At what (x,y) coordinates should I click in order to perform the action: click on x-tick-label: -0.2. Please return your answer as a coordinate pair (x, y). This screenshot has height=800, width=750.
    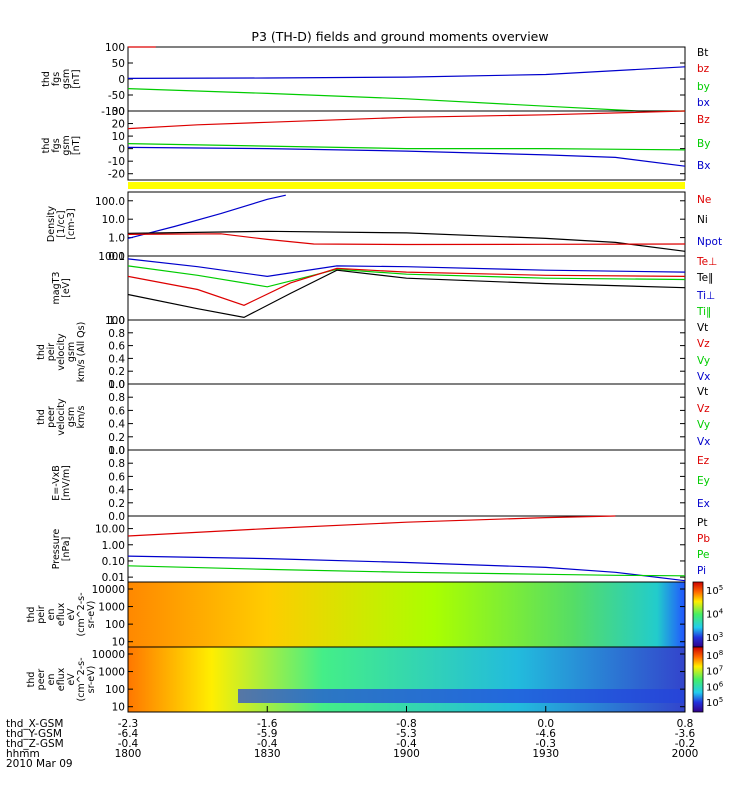
    Looking at the image, I should click on (685, 744).